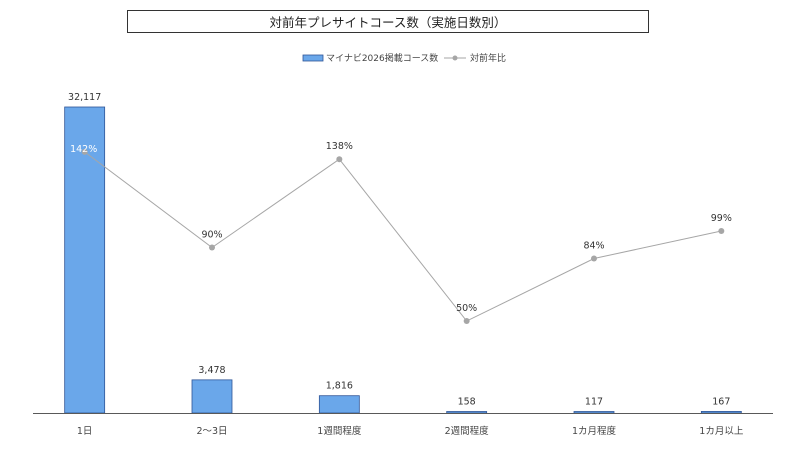 The width and height of the screenshot is (806, 454). I want to click on bar-label-6: 167, so click(721, 401).